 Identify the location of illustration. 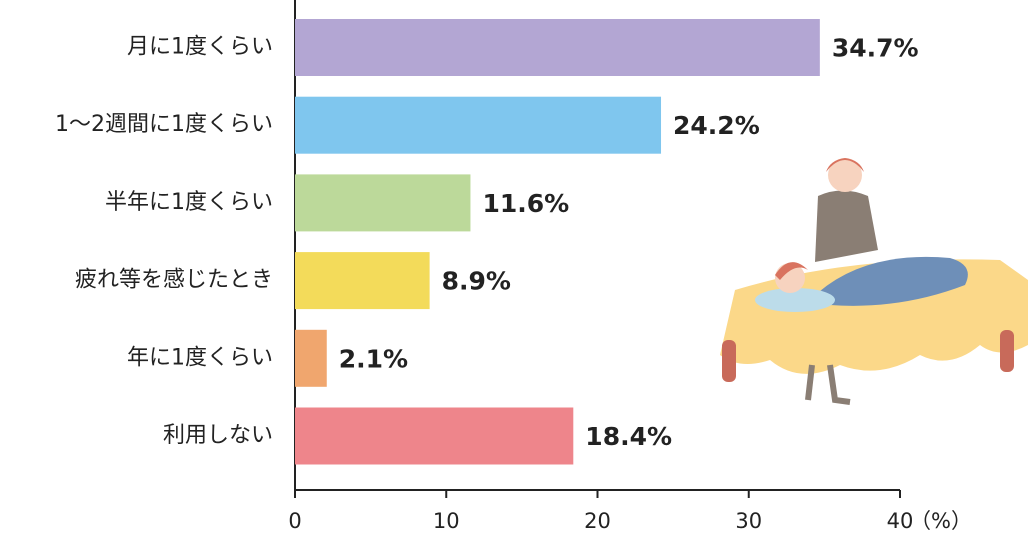
(874, 281).